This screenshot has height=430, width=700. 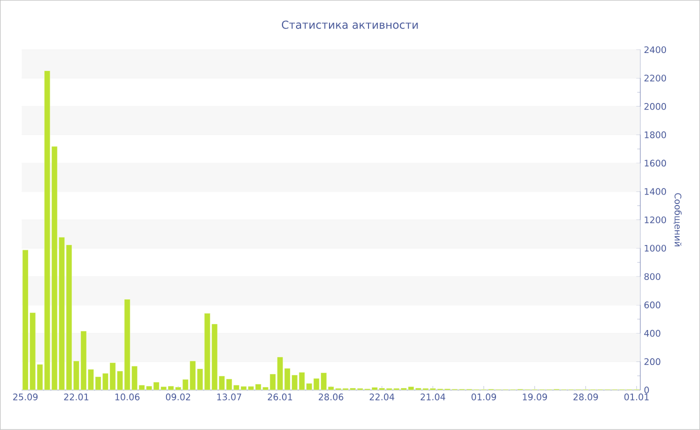 I want to click on y-tick-label: 2200, so click(x=655, y=78).